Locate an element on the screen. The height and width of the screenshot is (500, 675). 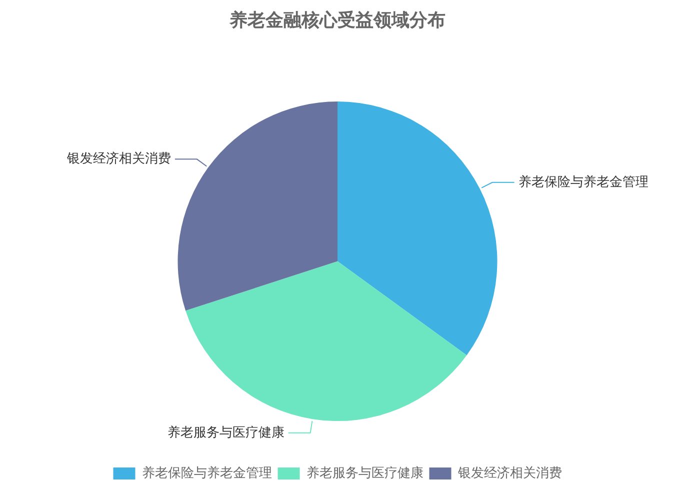
slice-label: 银发经济相关消费 is located at coordinates (118, 158).